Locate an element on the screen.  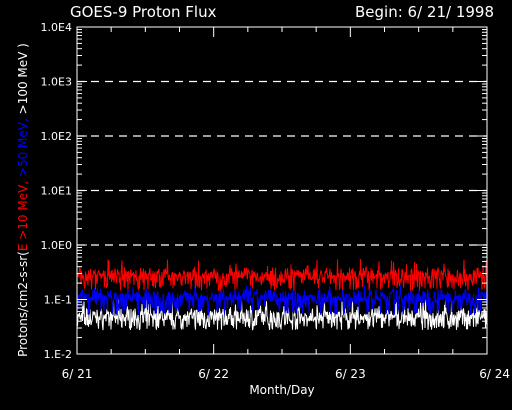
series-group is located at coordinates (282, 295).